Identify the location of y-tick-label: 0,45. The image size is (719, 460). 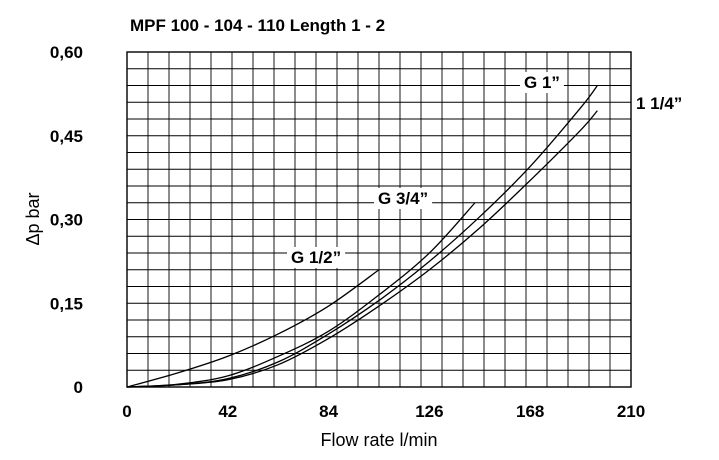
(66, 136).